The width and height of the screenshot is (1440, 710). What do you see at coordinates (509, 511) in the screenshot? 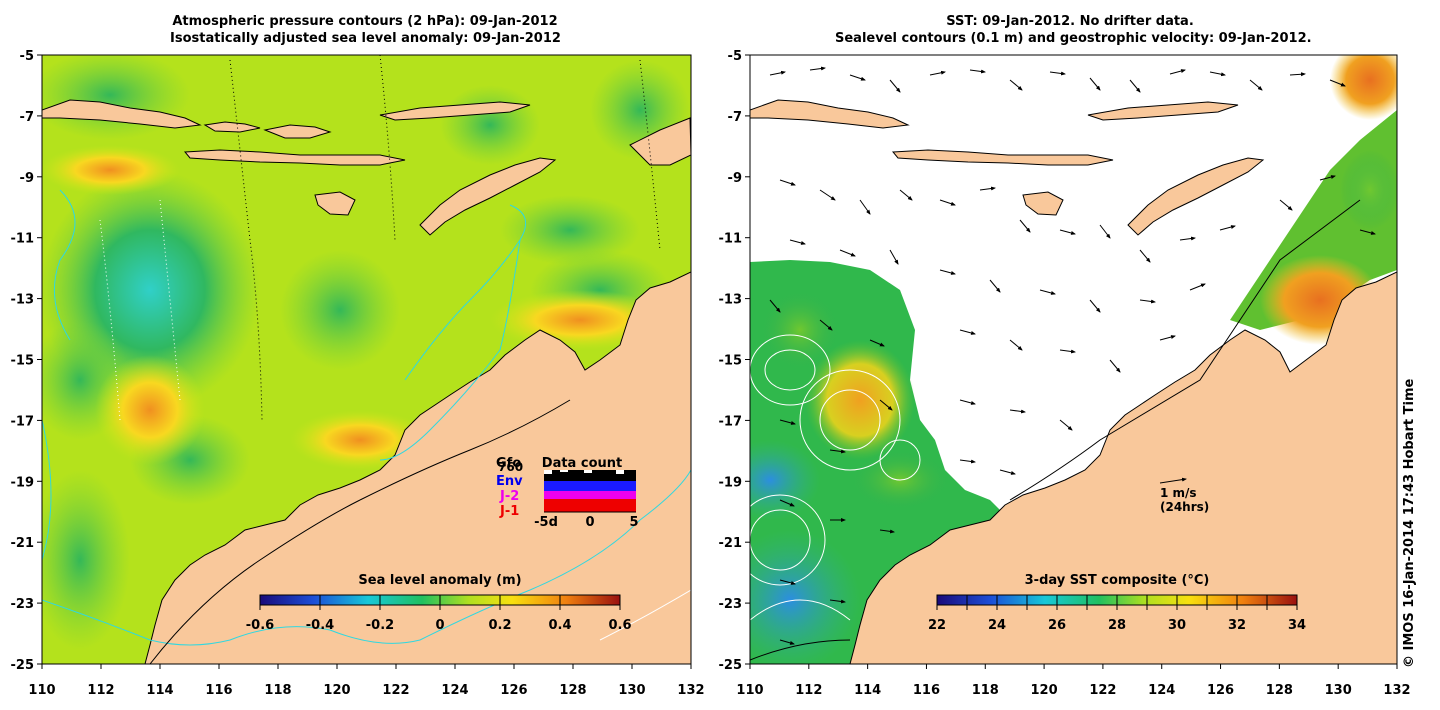
I see `label-j1: J-1` at bounding box center [509, 511].